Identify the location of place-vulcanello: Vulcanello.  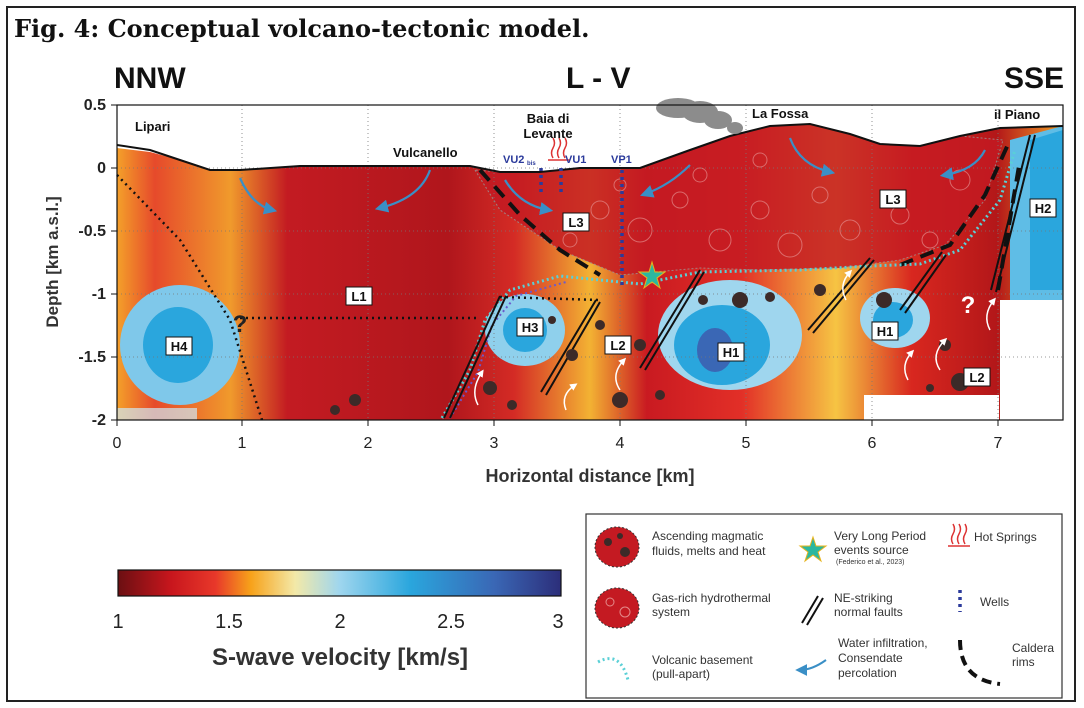
(425, 152).